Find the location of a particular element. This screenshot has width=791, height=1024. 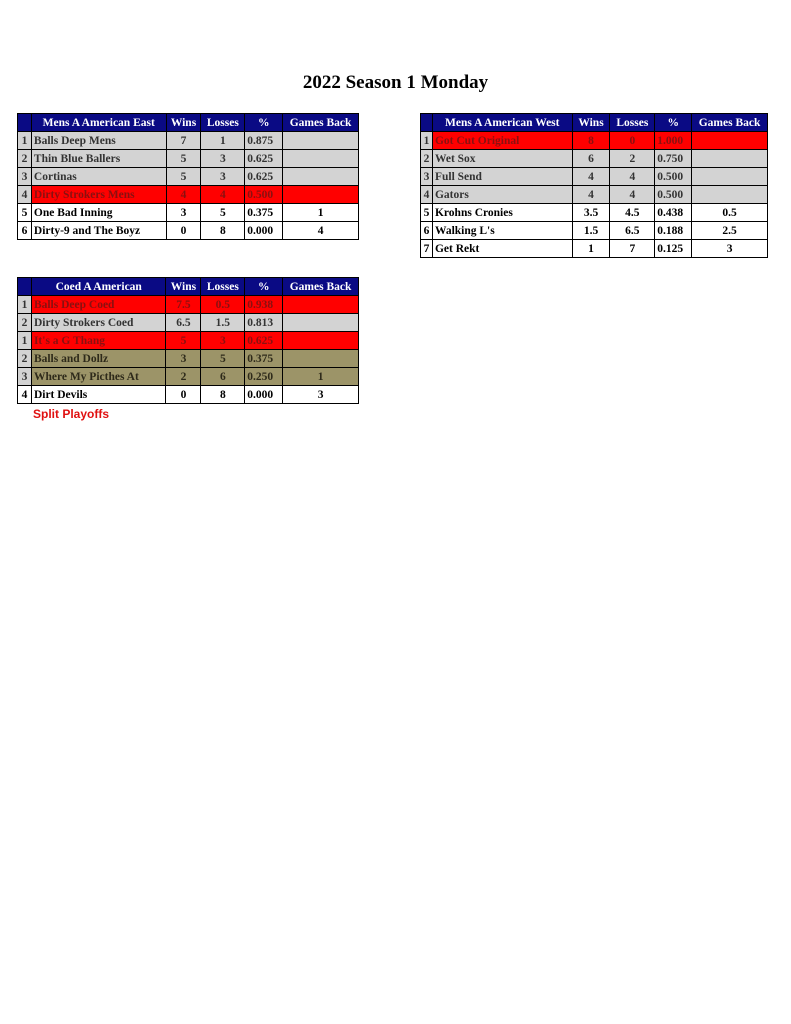

losses-cell: 0.5 is located at coordinates (223, 304).